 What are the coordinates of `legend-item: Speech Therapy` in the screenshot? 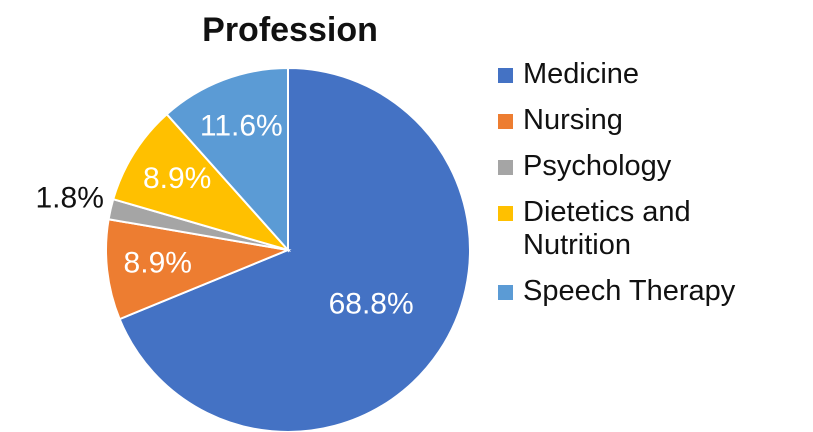 It's located at (648, 291).